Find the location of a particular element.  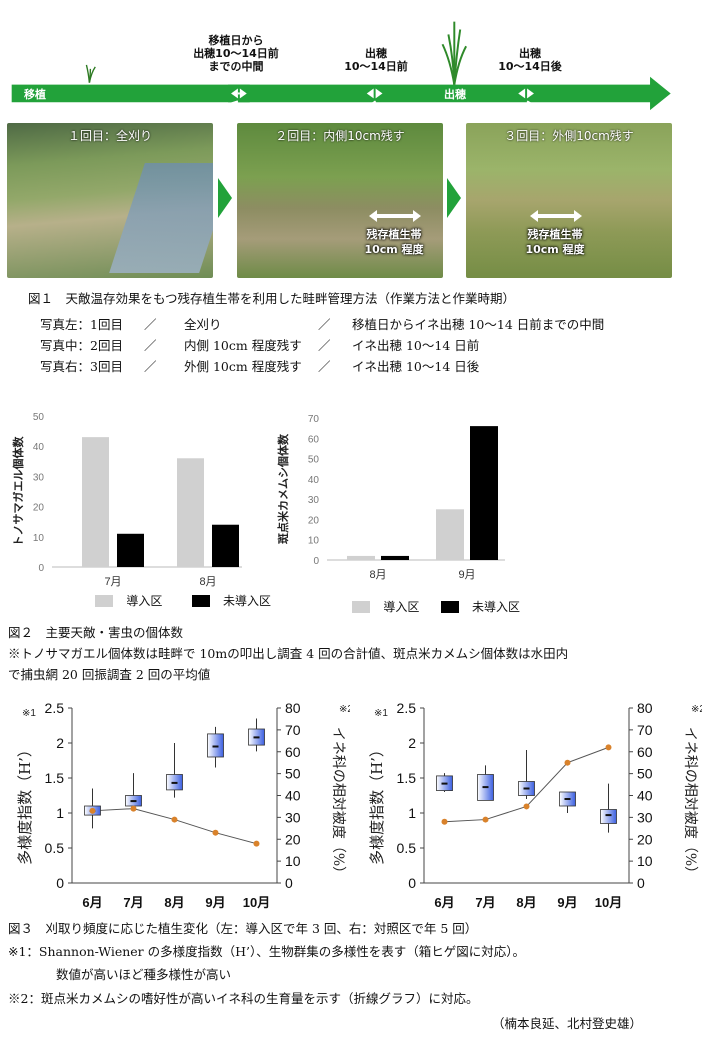

y-tick-label: 50 is located at coordinates (39, 417).